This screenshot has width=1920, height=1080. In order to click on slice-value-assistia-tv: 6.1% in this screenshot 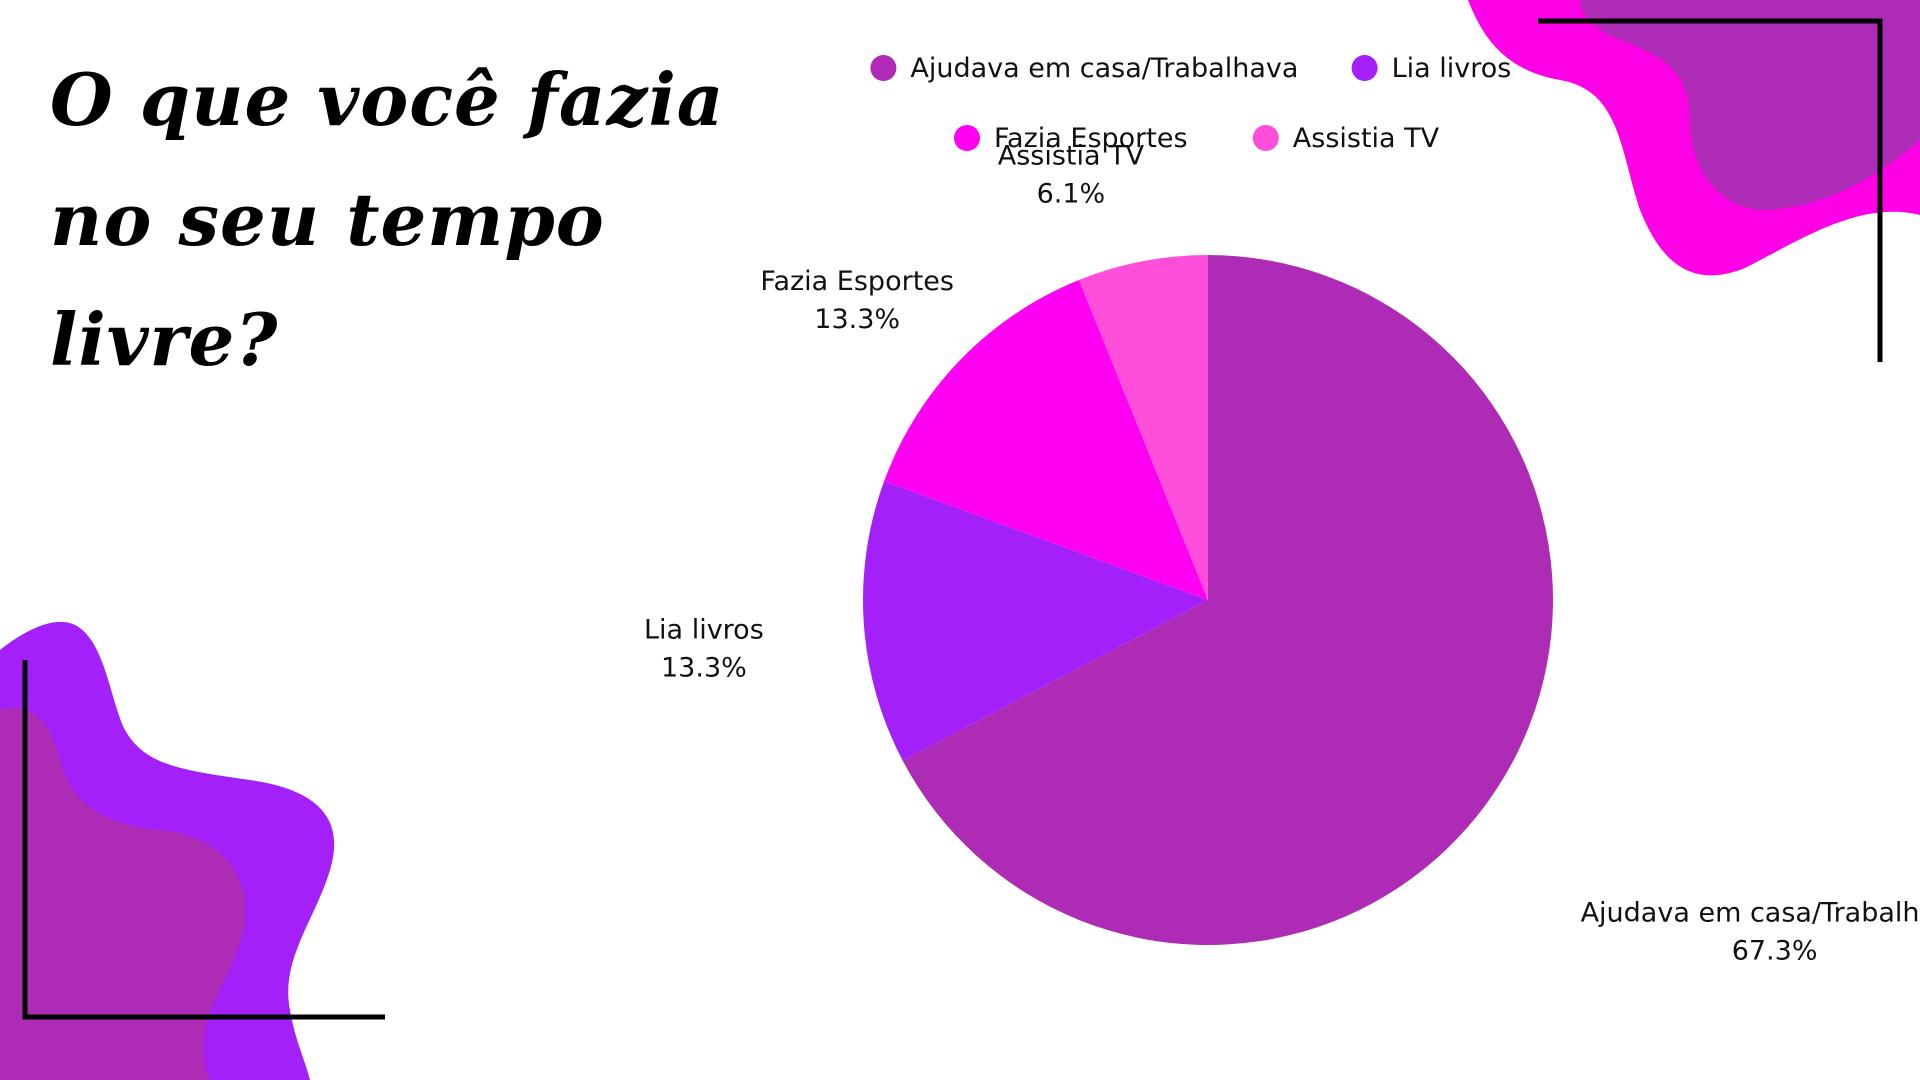, I will do `click(1071, 193)`.